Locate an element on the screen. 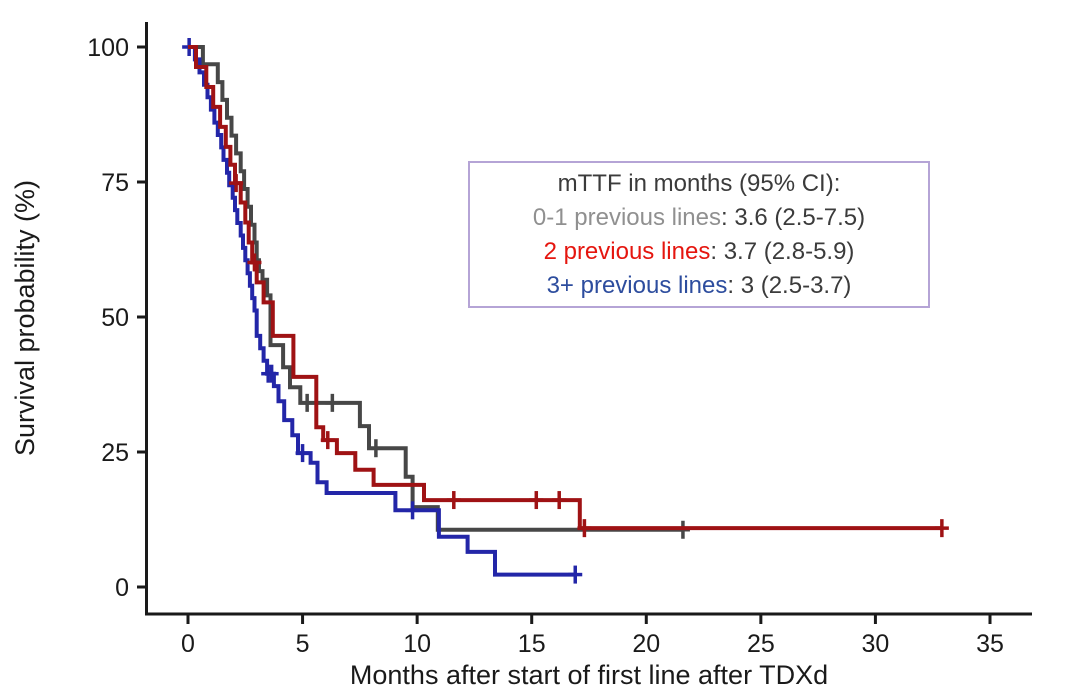  x-tick-label: 35 is located at coordinates (990, 644).